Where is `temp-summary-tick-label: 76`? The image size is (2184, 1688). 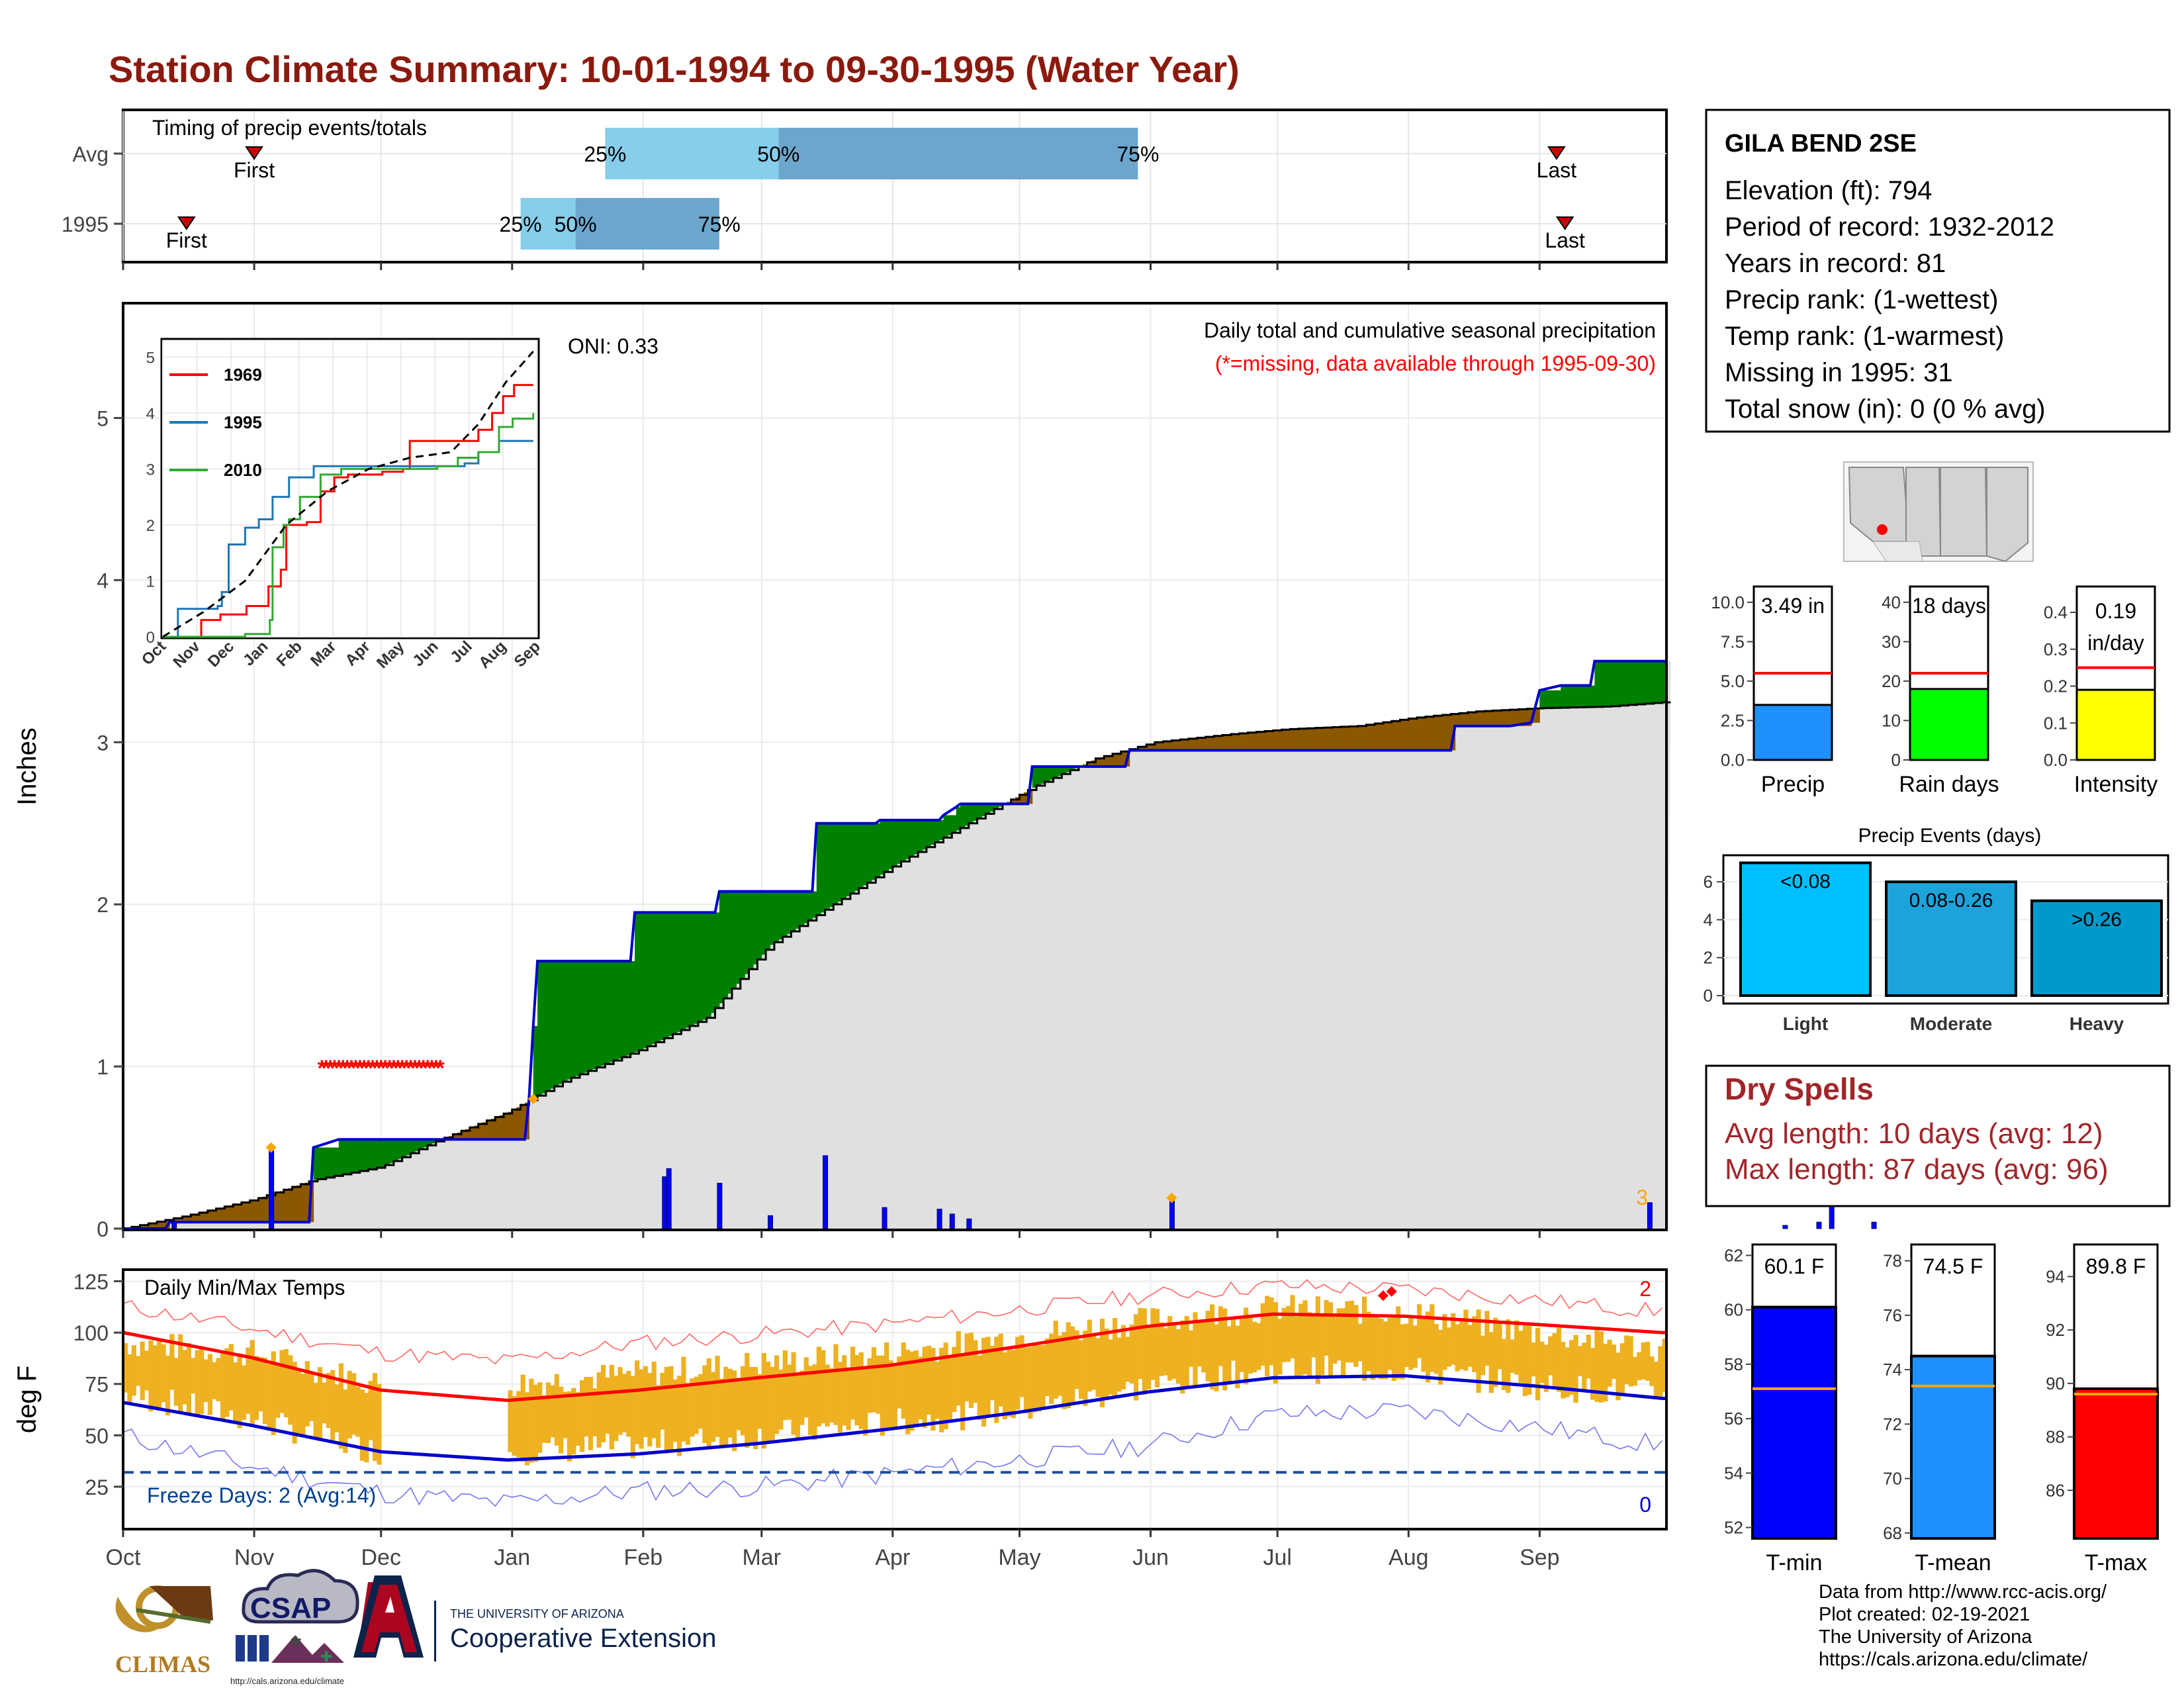
temp-summary-tick-label: 76 is located at coordinates (1892, 1315).